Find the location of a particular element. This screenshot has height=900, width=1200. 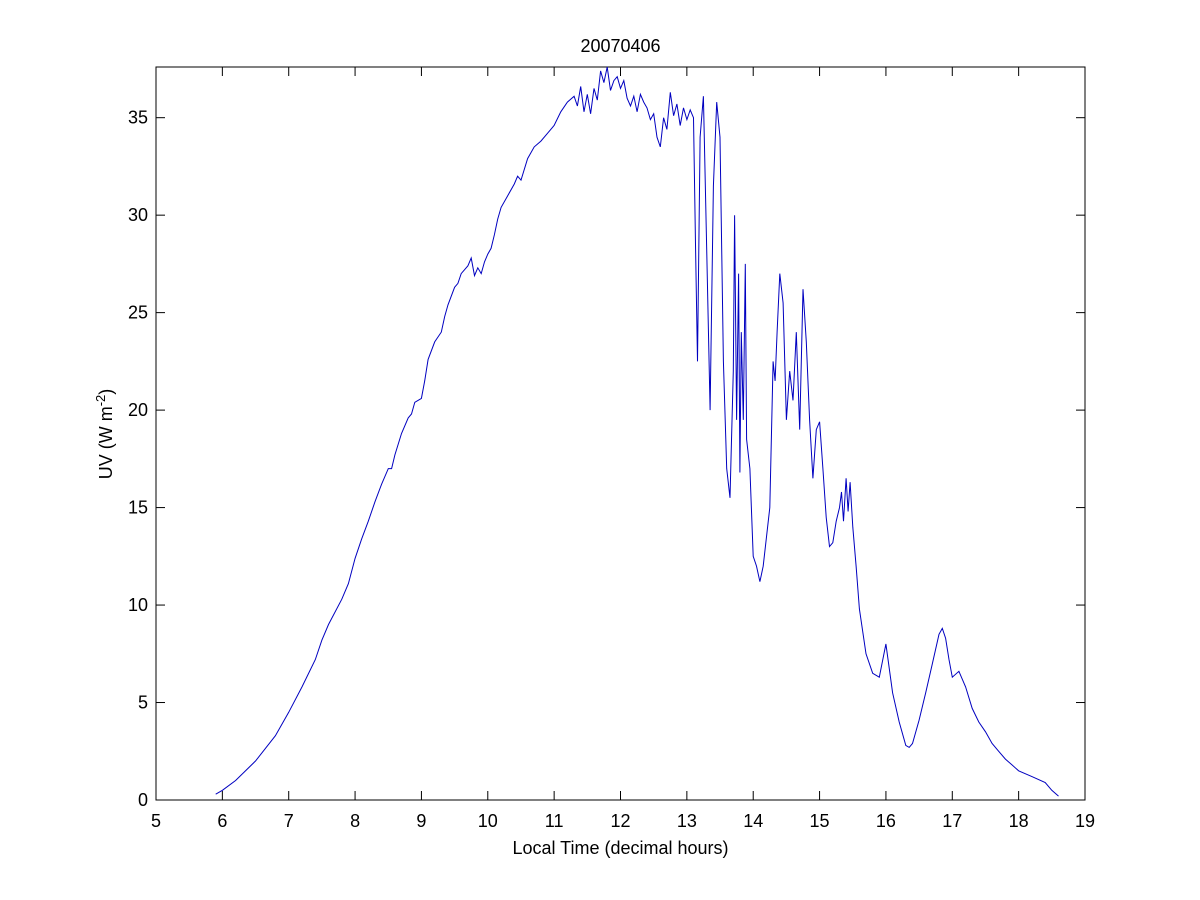

x-tick-label: 19 is located at coordinates (1085, 821).